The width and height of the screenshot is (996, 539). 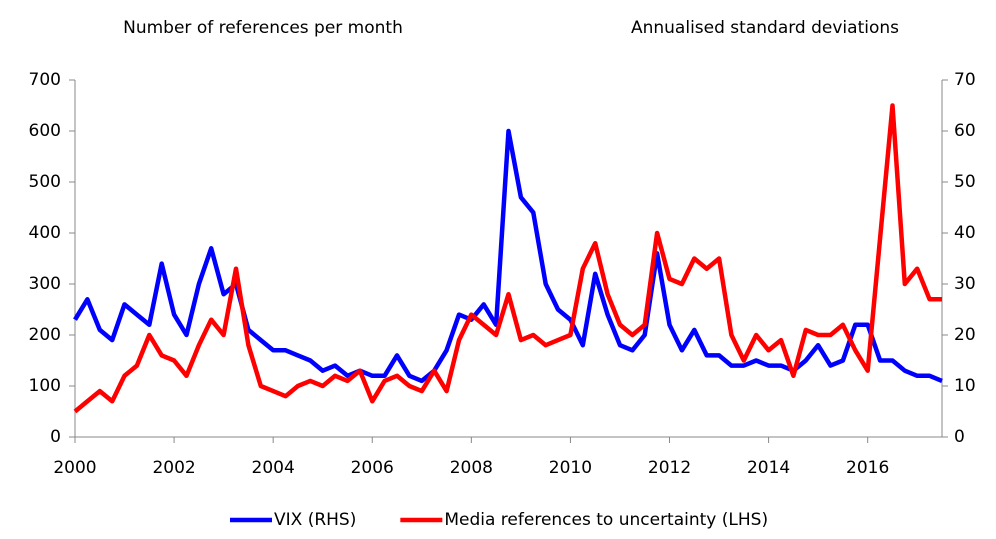 What do you see at coordinates (263, 28) in the screenshot?
I see `y-axis-title: Number of references per month` at bounding box center [263, 28].